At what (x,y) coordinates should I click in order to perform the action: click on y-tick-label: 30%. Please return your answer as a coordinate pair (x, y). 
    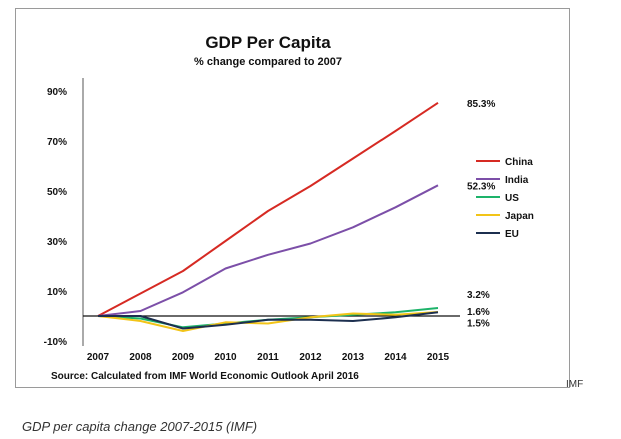
    Looking at the image, I should click on (57, 242).